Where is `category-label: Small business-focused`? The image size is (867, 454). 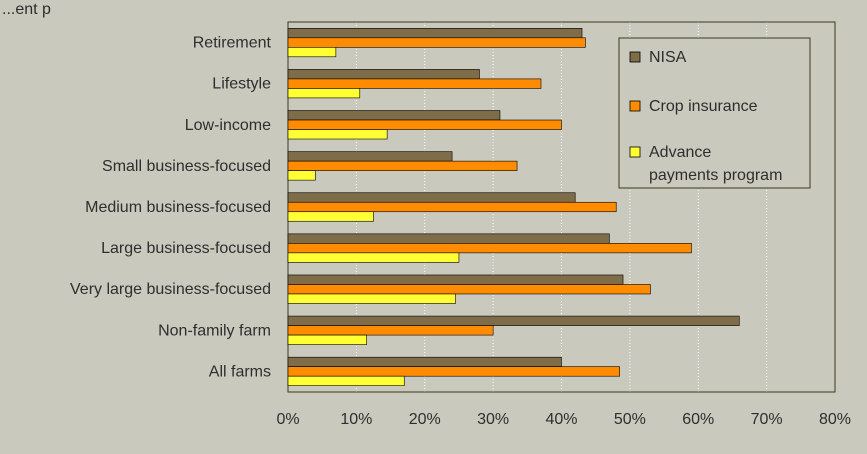
category-label: Small business-focused is located at coordinates (186, 166).